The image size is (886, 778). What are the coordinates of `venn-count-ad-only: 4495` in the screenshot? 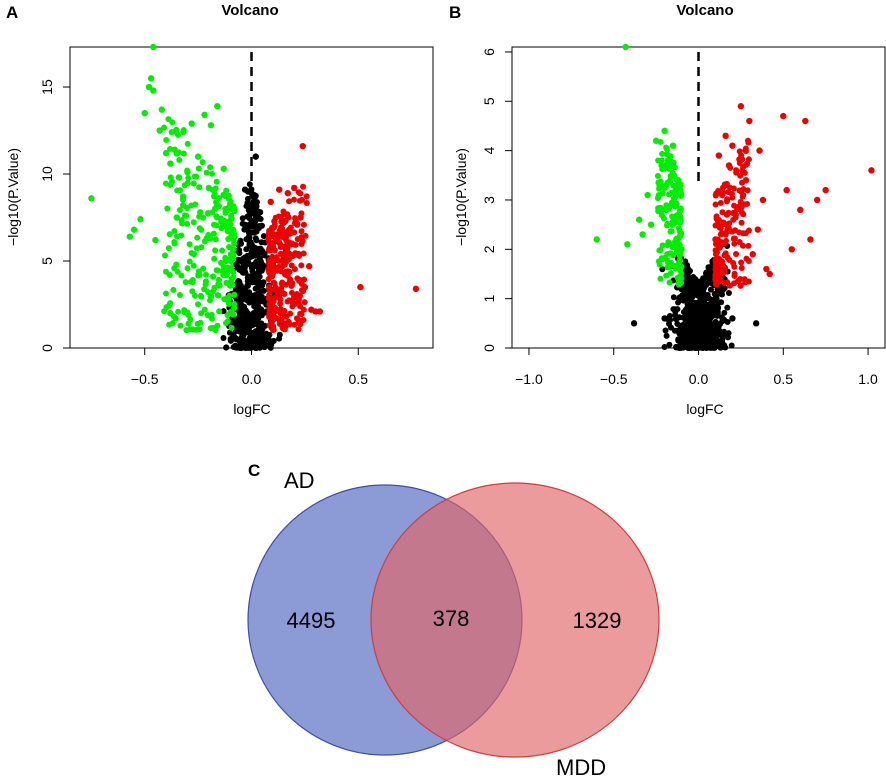 It's located at (311, 620).